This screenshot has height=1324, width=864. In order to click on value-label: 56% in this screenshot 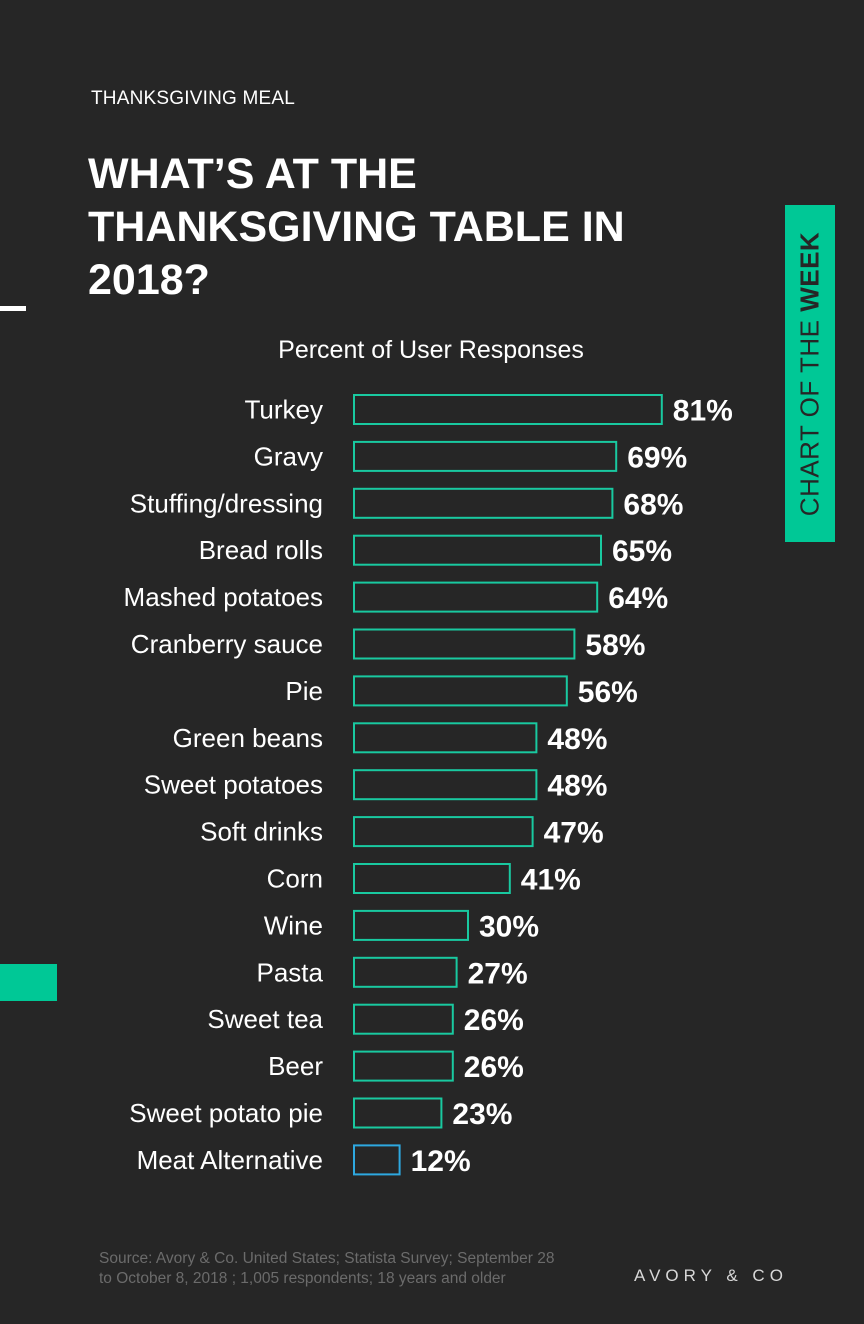, I will do `click(608, 692)`.